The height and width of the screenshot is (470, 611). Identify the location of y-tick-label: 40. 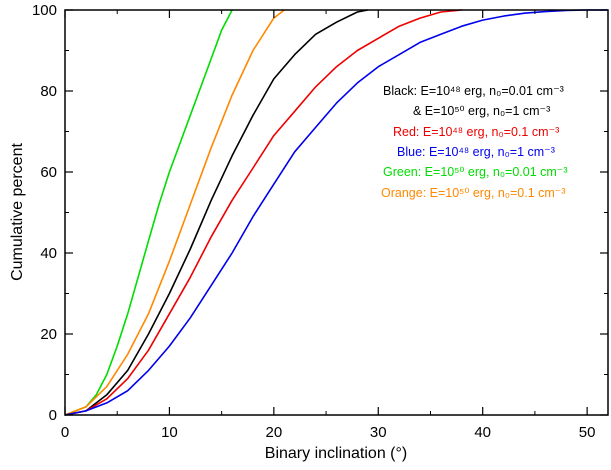
(48, 253).